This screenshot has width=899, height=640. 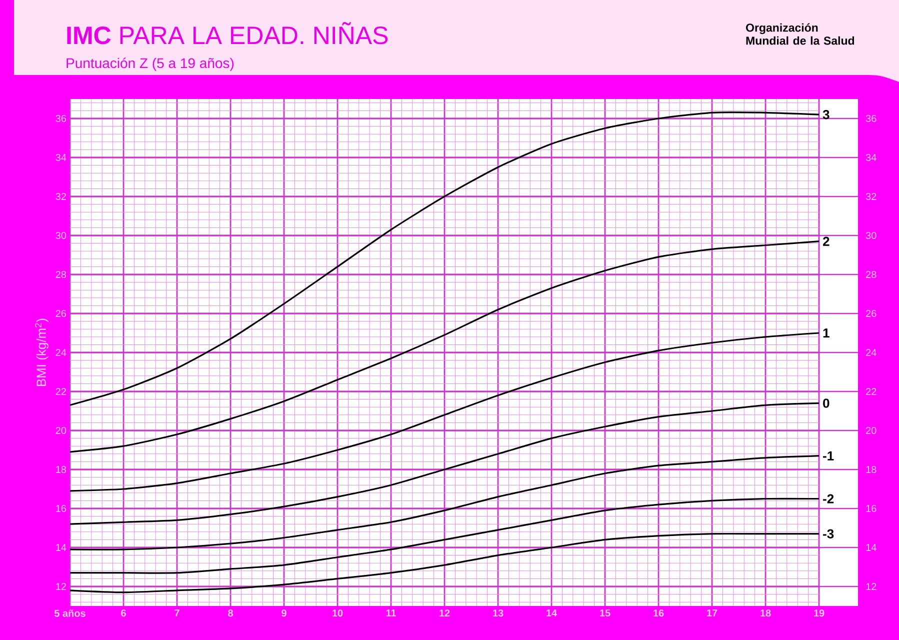 I want to click on y2-tick-label: 16, so click(x=871, y=508).